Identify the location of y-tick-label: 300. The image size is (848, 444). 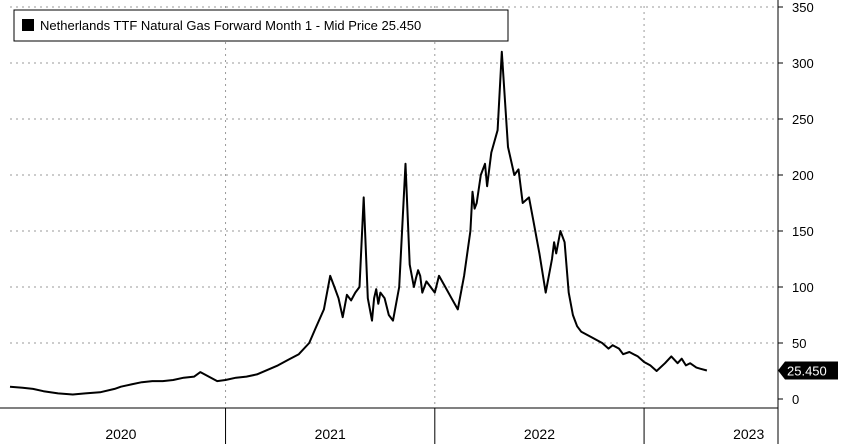
(803, 63).